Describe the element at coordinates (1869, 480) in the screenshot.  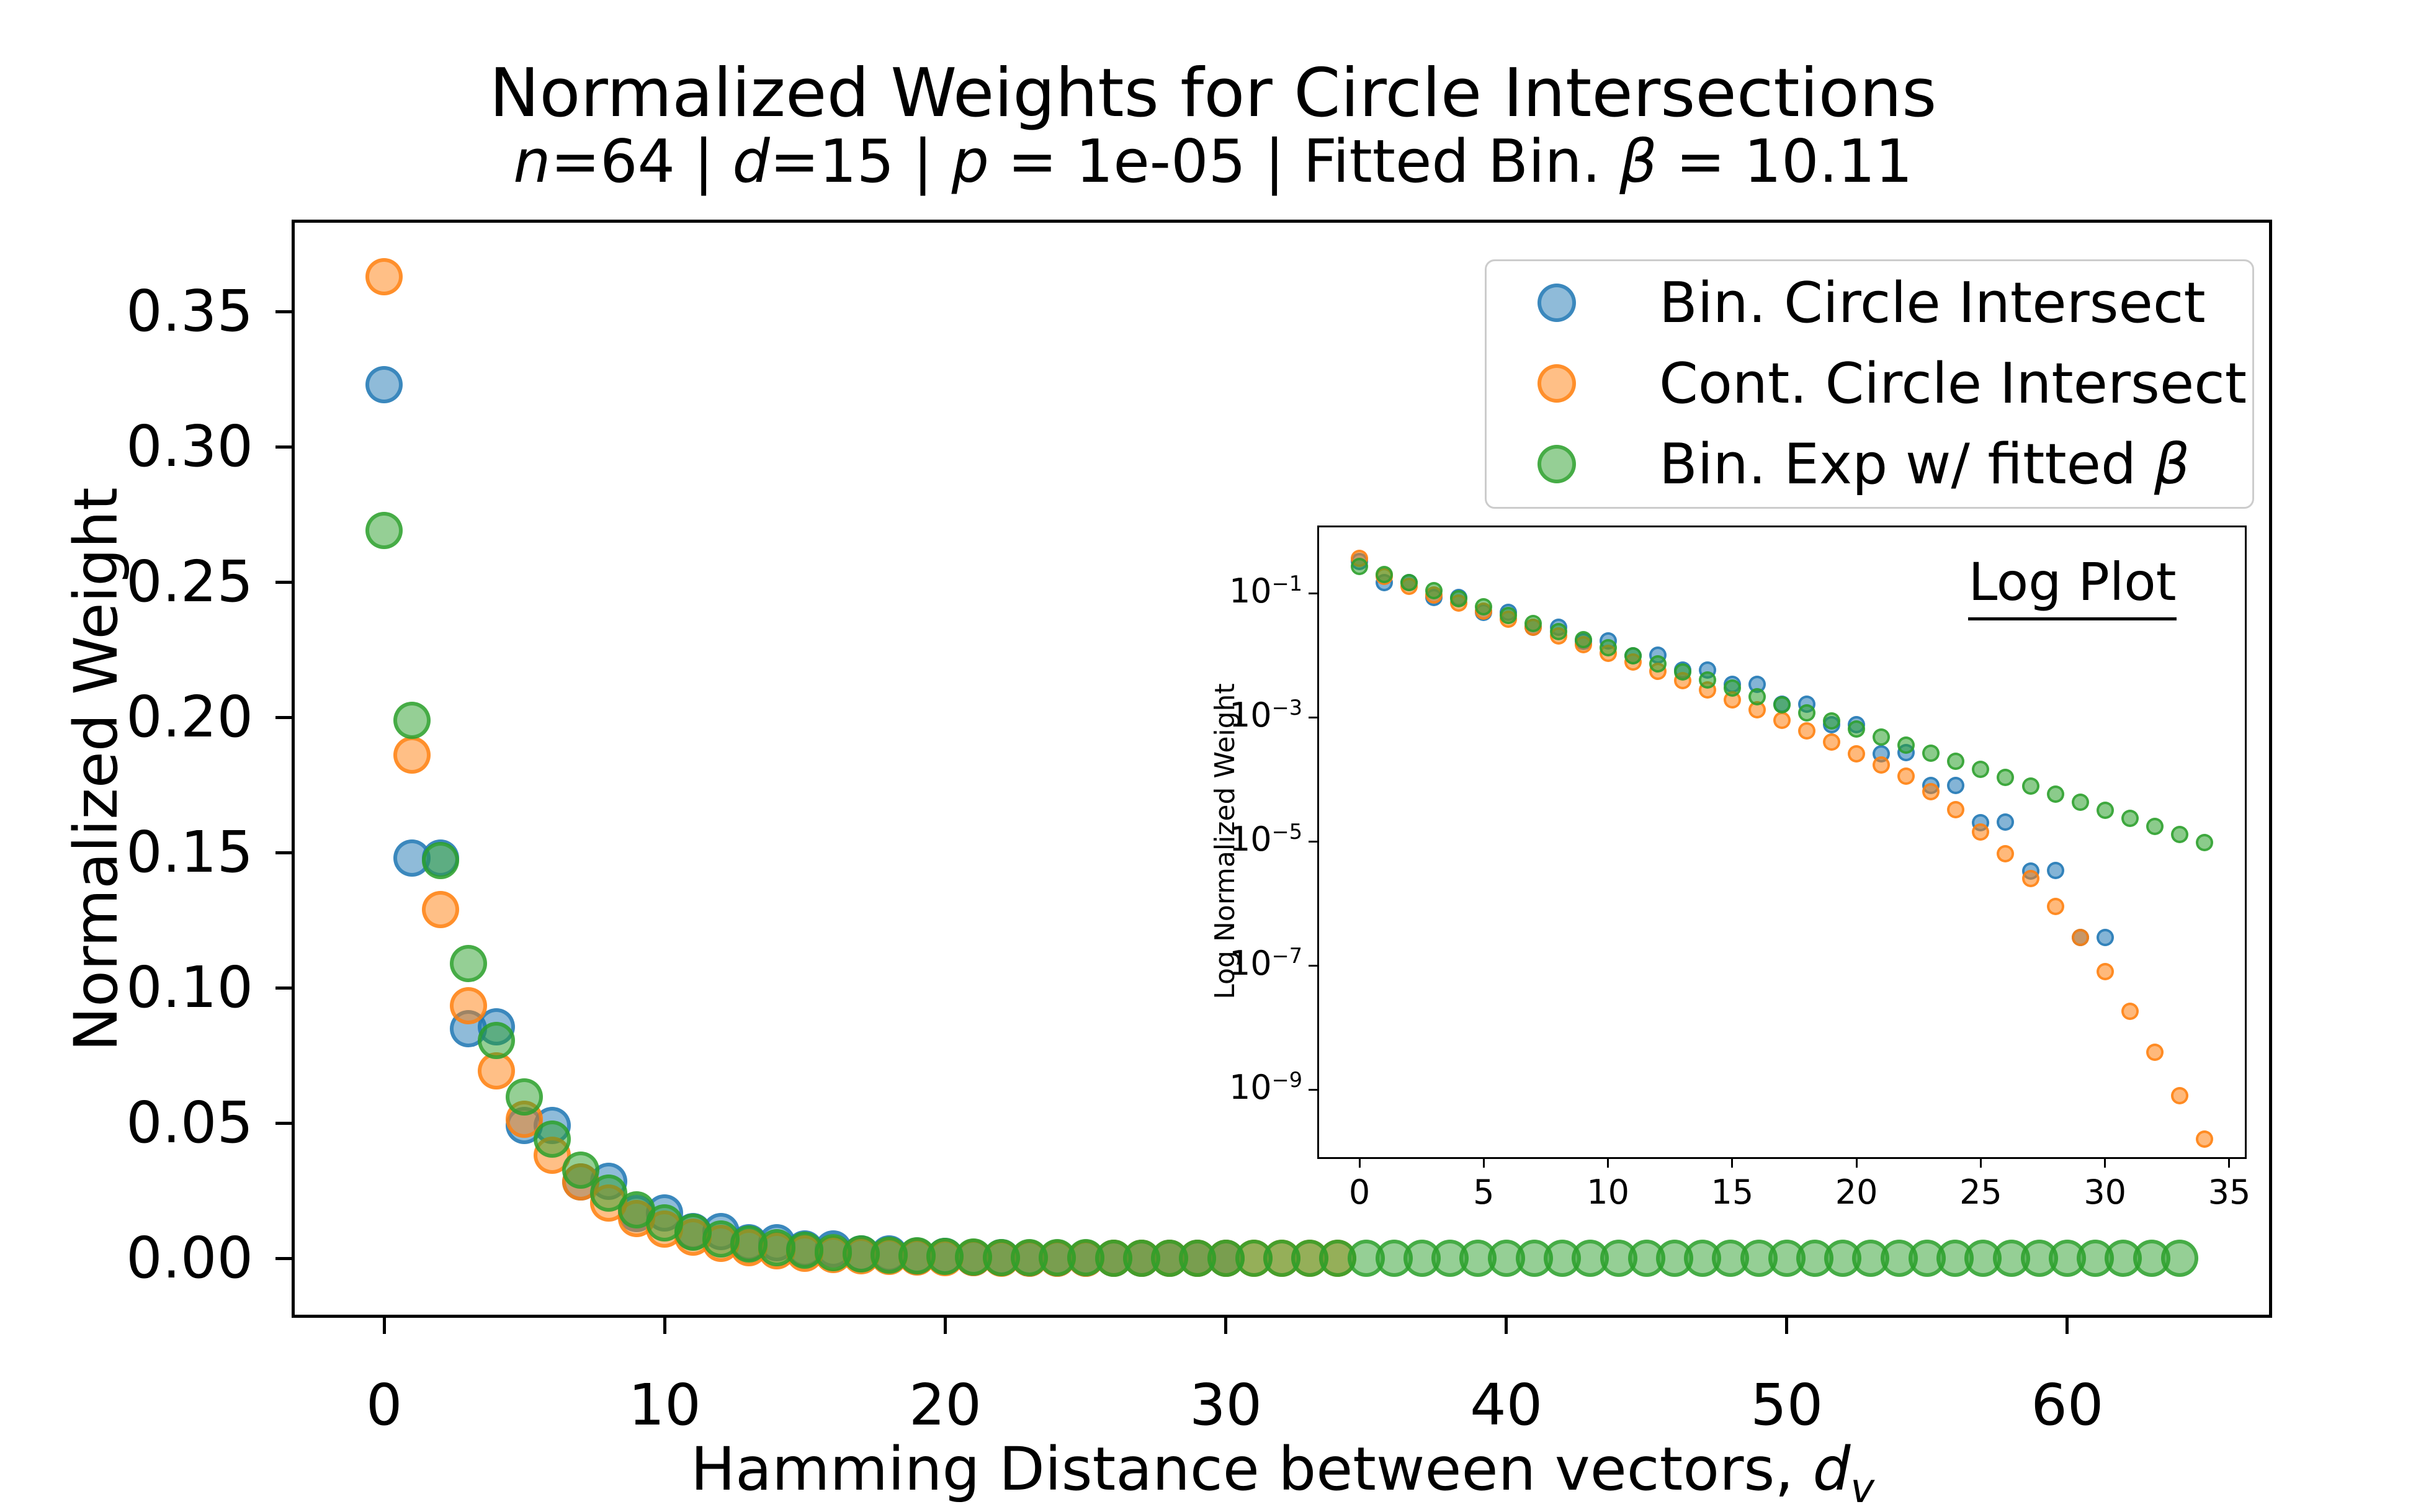
I see `legend-entry-bin-exp-fitted-beta: Bin. Exp w/ fitted β` at that location.